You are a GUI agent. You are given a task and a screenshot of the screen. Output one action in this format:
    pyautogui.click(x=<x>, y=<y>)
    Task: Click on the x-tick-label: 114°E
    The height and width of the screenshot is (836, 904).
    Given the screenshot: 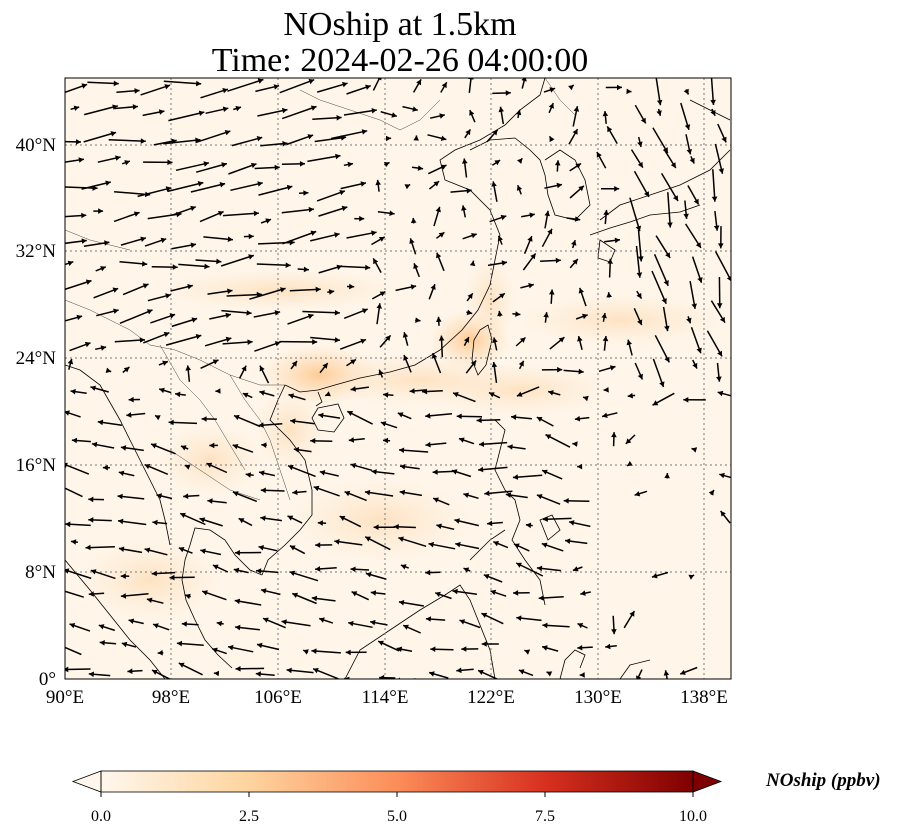 What is the action you would take?
    pyautogui.click(x=385, y=697)
    